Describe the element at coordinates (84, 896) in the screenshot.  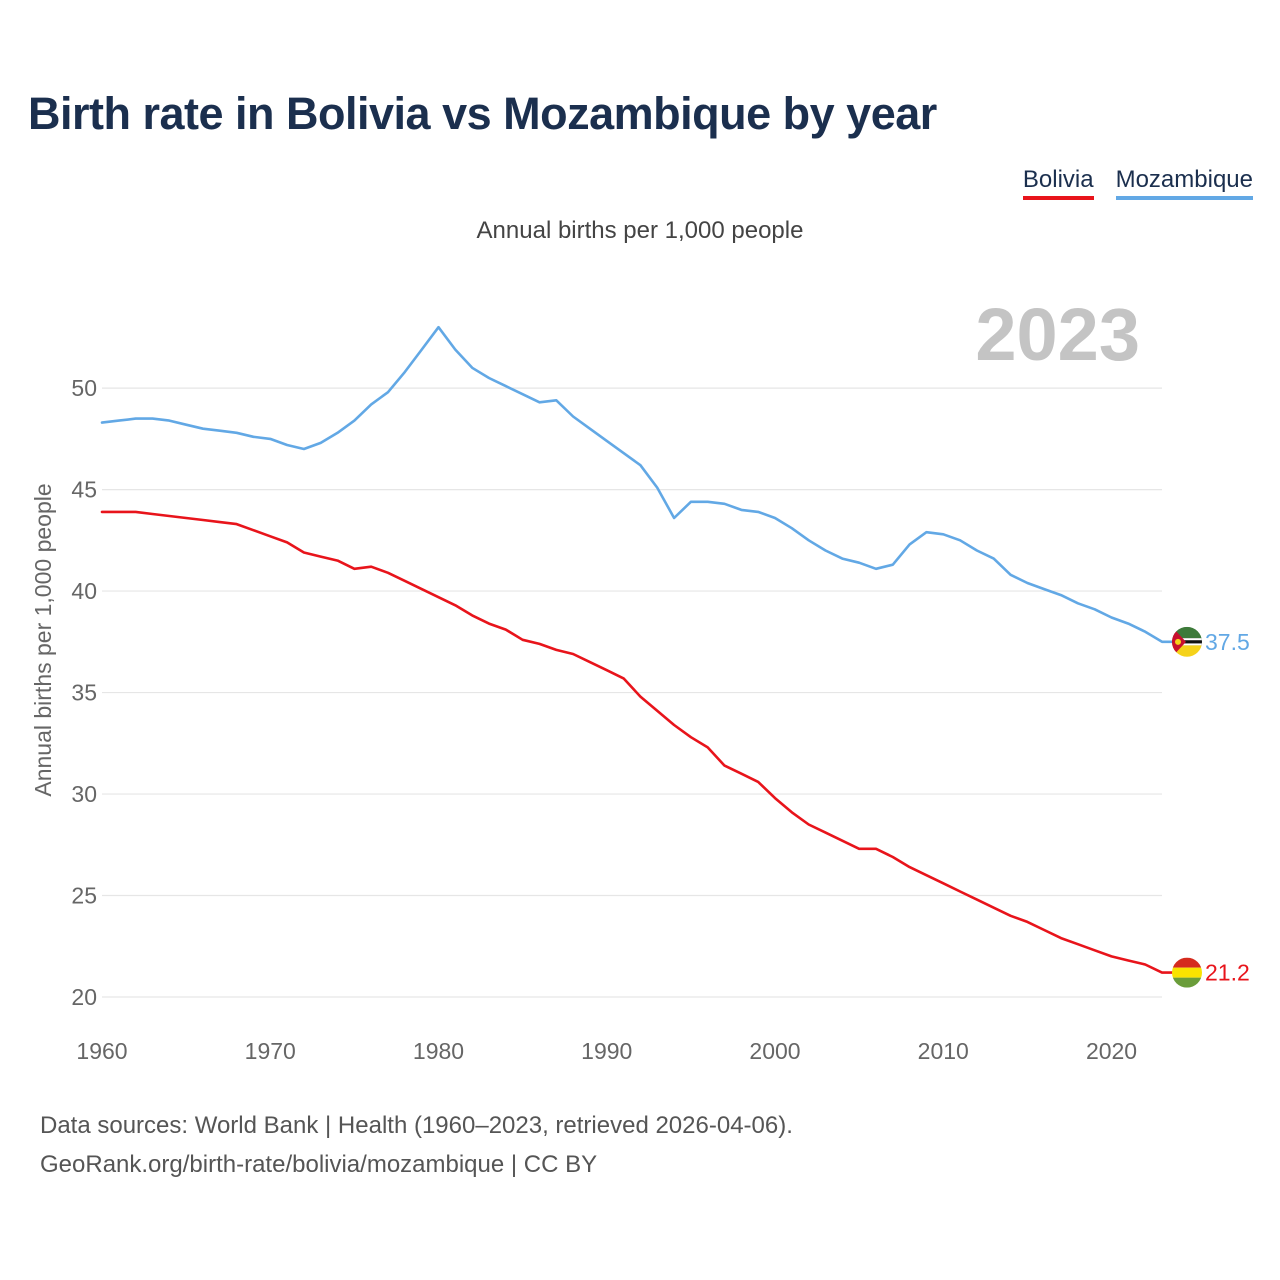
I see `y-tick-label: 25` at that location.